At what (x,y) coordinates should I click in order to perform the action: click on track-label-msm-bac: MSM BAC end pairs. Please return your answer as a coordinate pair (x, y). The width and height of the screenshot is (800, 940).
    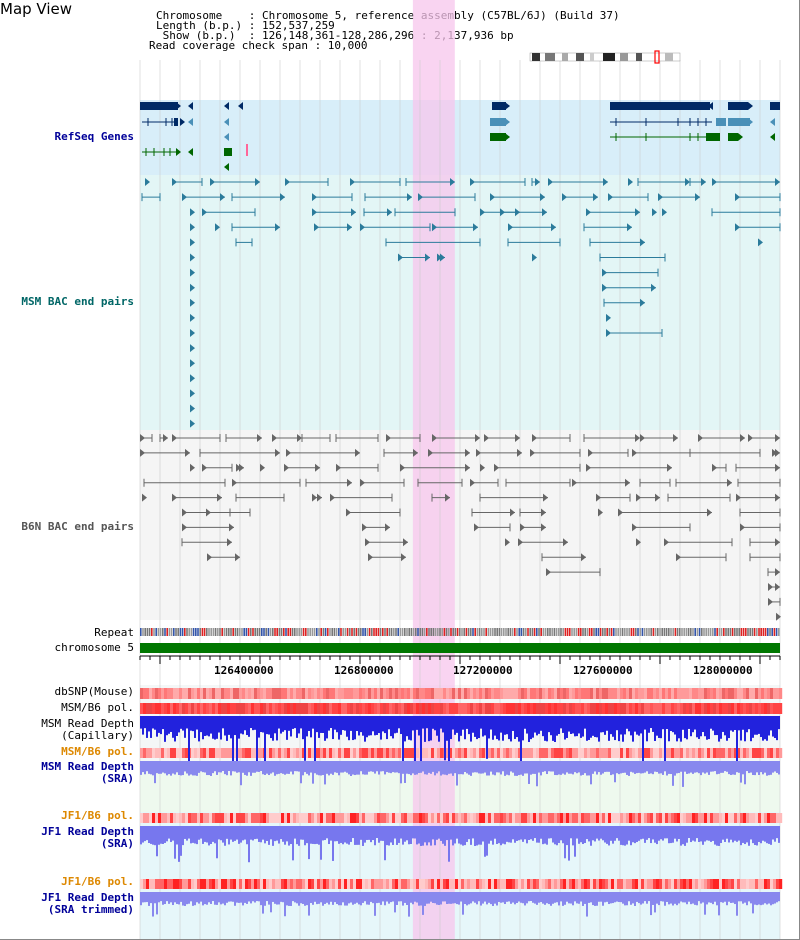
    Looking at the image, I should click on (77, 301).